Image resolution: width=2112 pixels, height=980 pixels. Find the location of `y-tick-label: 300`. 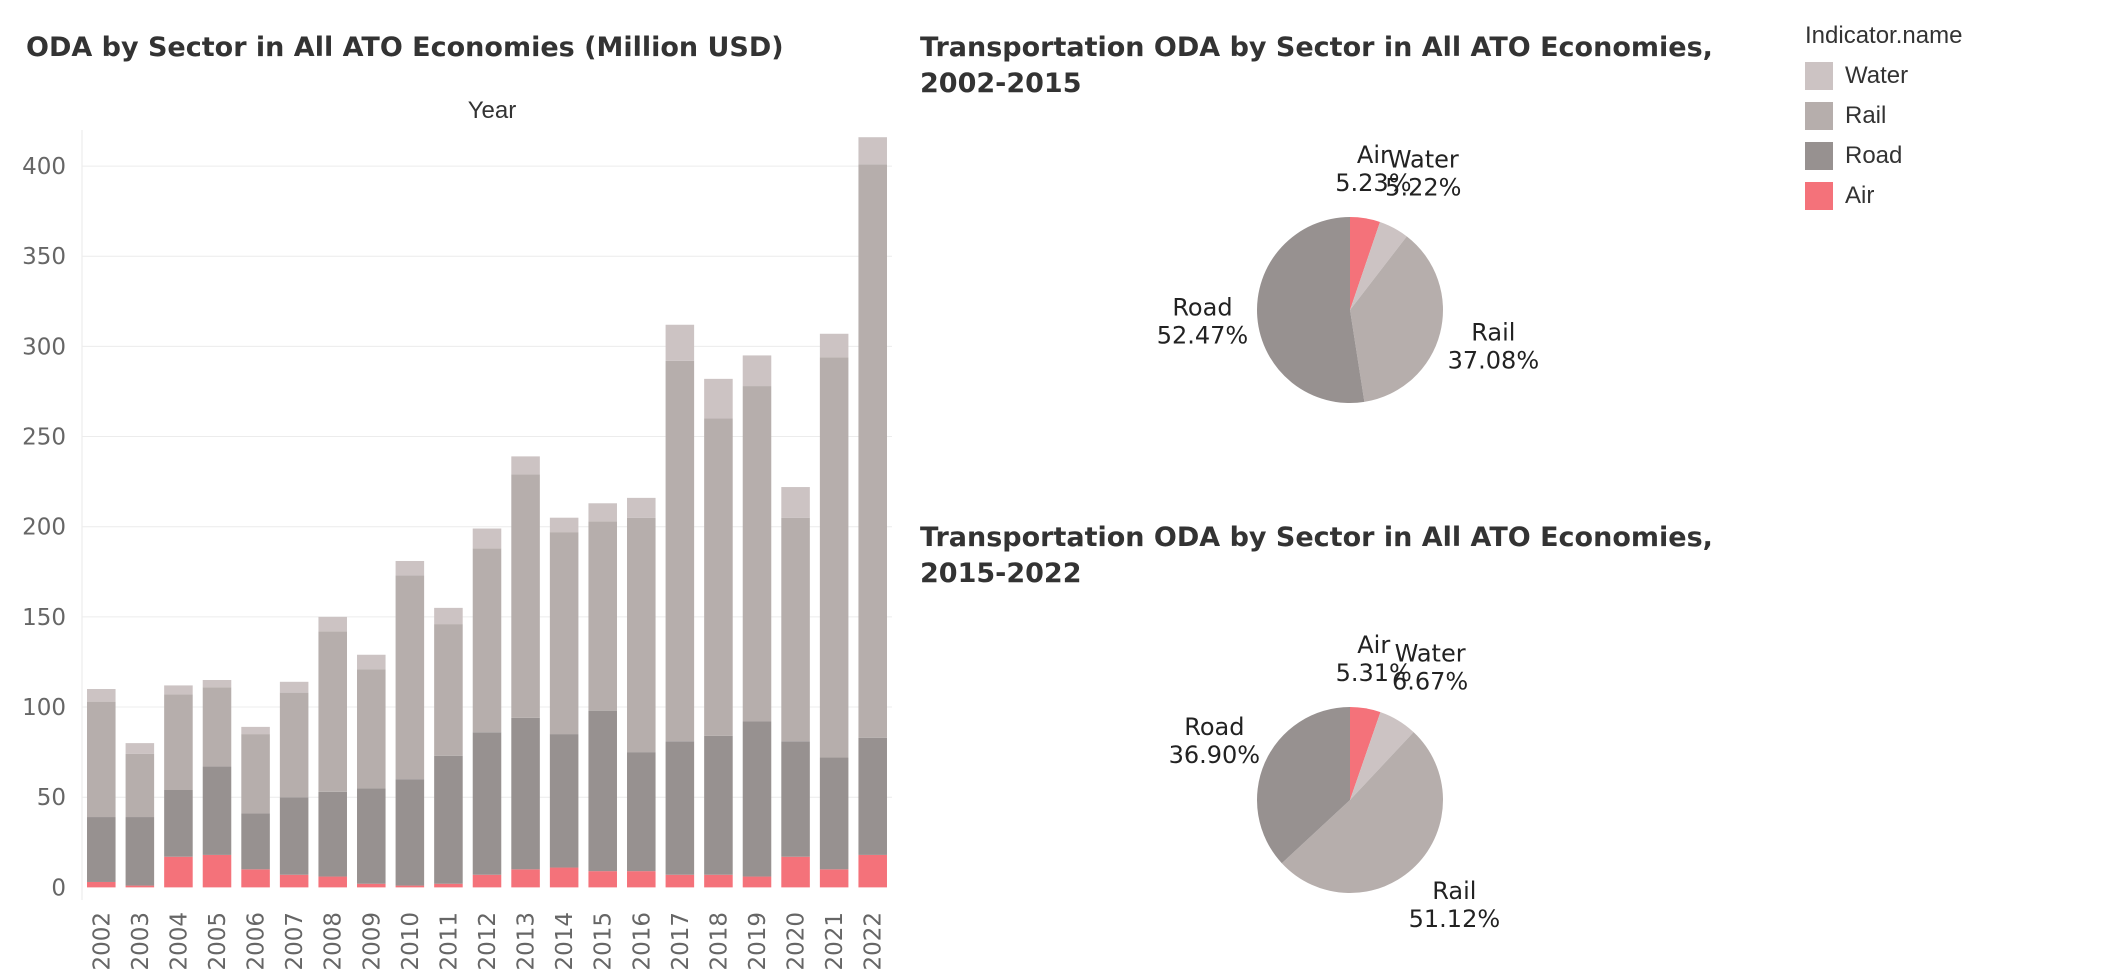

y-tick-label: 300 is located at coordinates (44, 347).